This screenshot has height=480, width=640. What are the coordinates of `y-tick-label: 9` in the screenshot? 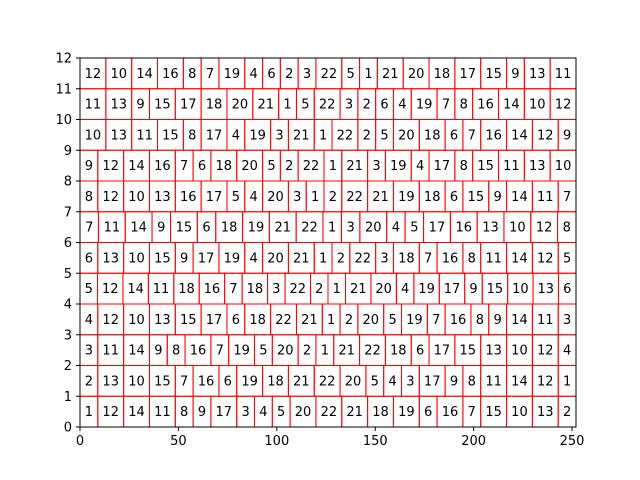 It's located at (68, 151).